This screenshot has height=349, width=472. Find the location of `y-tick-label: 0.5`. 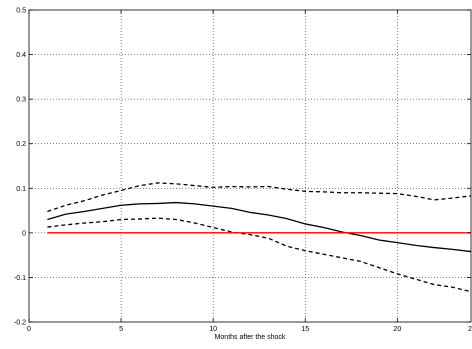

y-tick-label: 0.5 is located at coordinates (21, 11).